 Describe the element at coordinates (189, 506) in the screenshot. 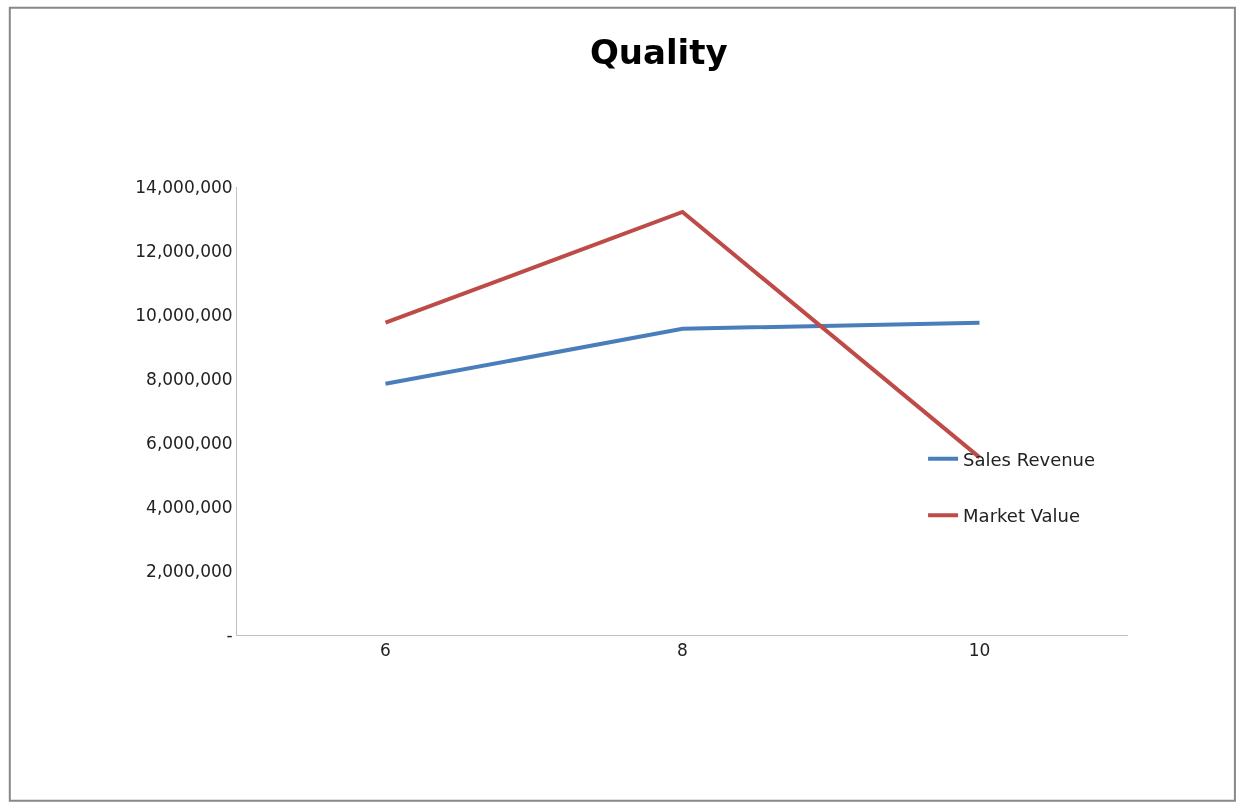

I see `y-tick-label: 4,000,000` at that location.